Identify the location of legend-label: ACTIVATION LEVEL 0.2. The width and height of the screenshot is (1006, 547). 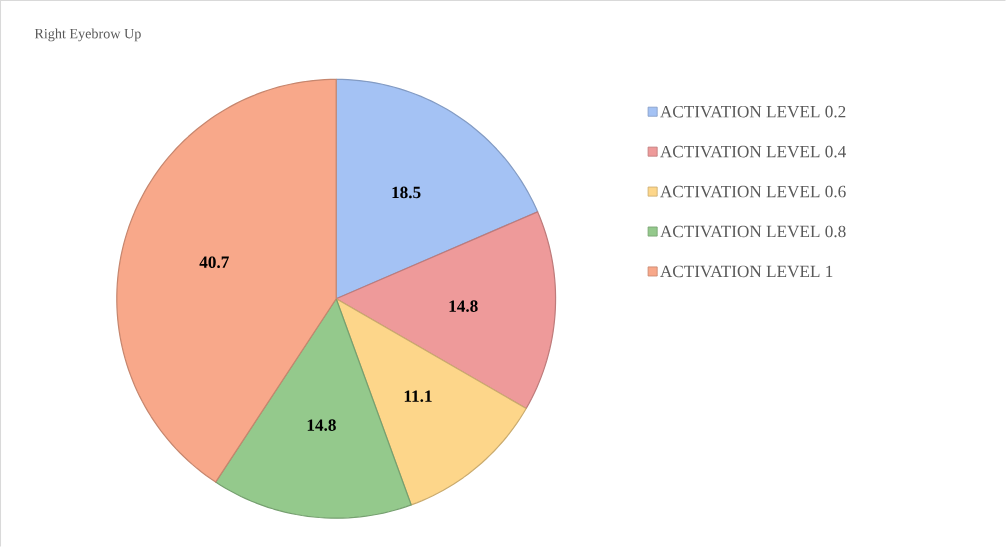
(753, 111).